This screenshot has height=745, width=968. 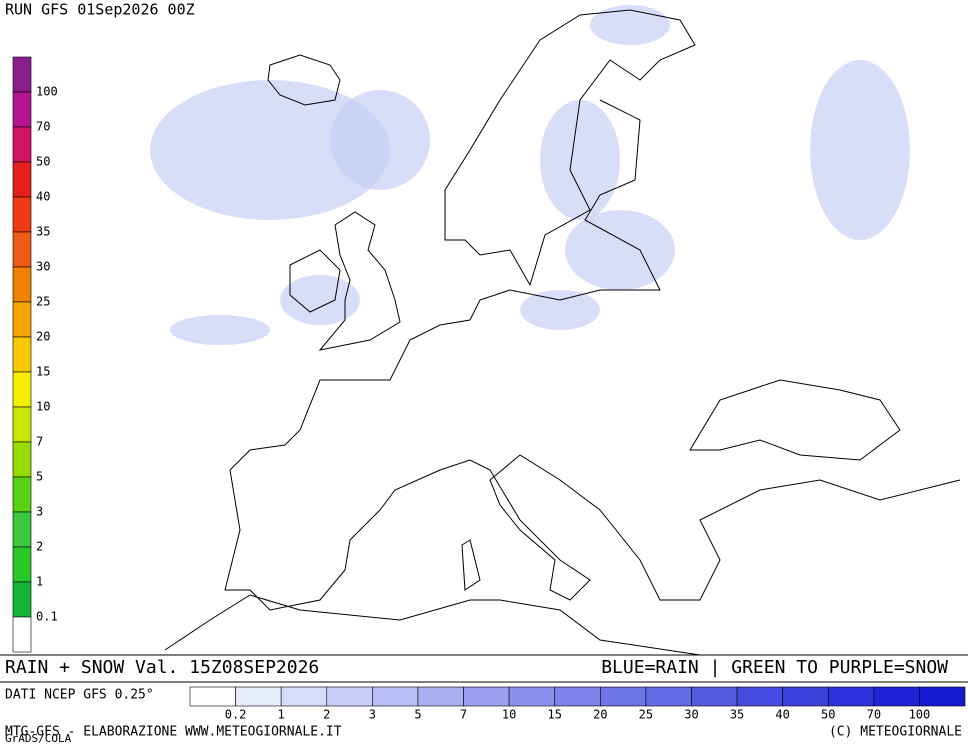 I want to click on rain-label: 70, so click(x=874, y=715).